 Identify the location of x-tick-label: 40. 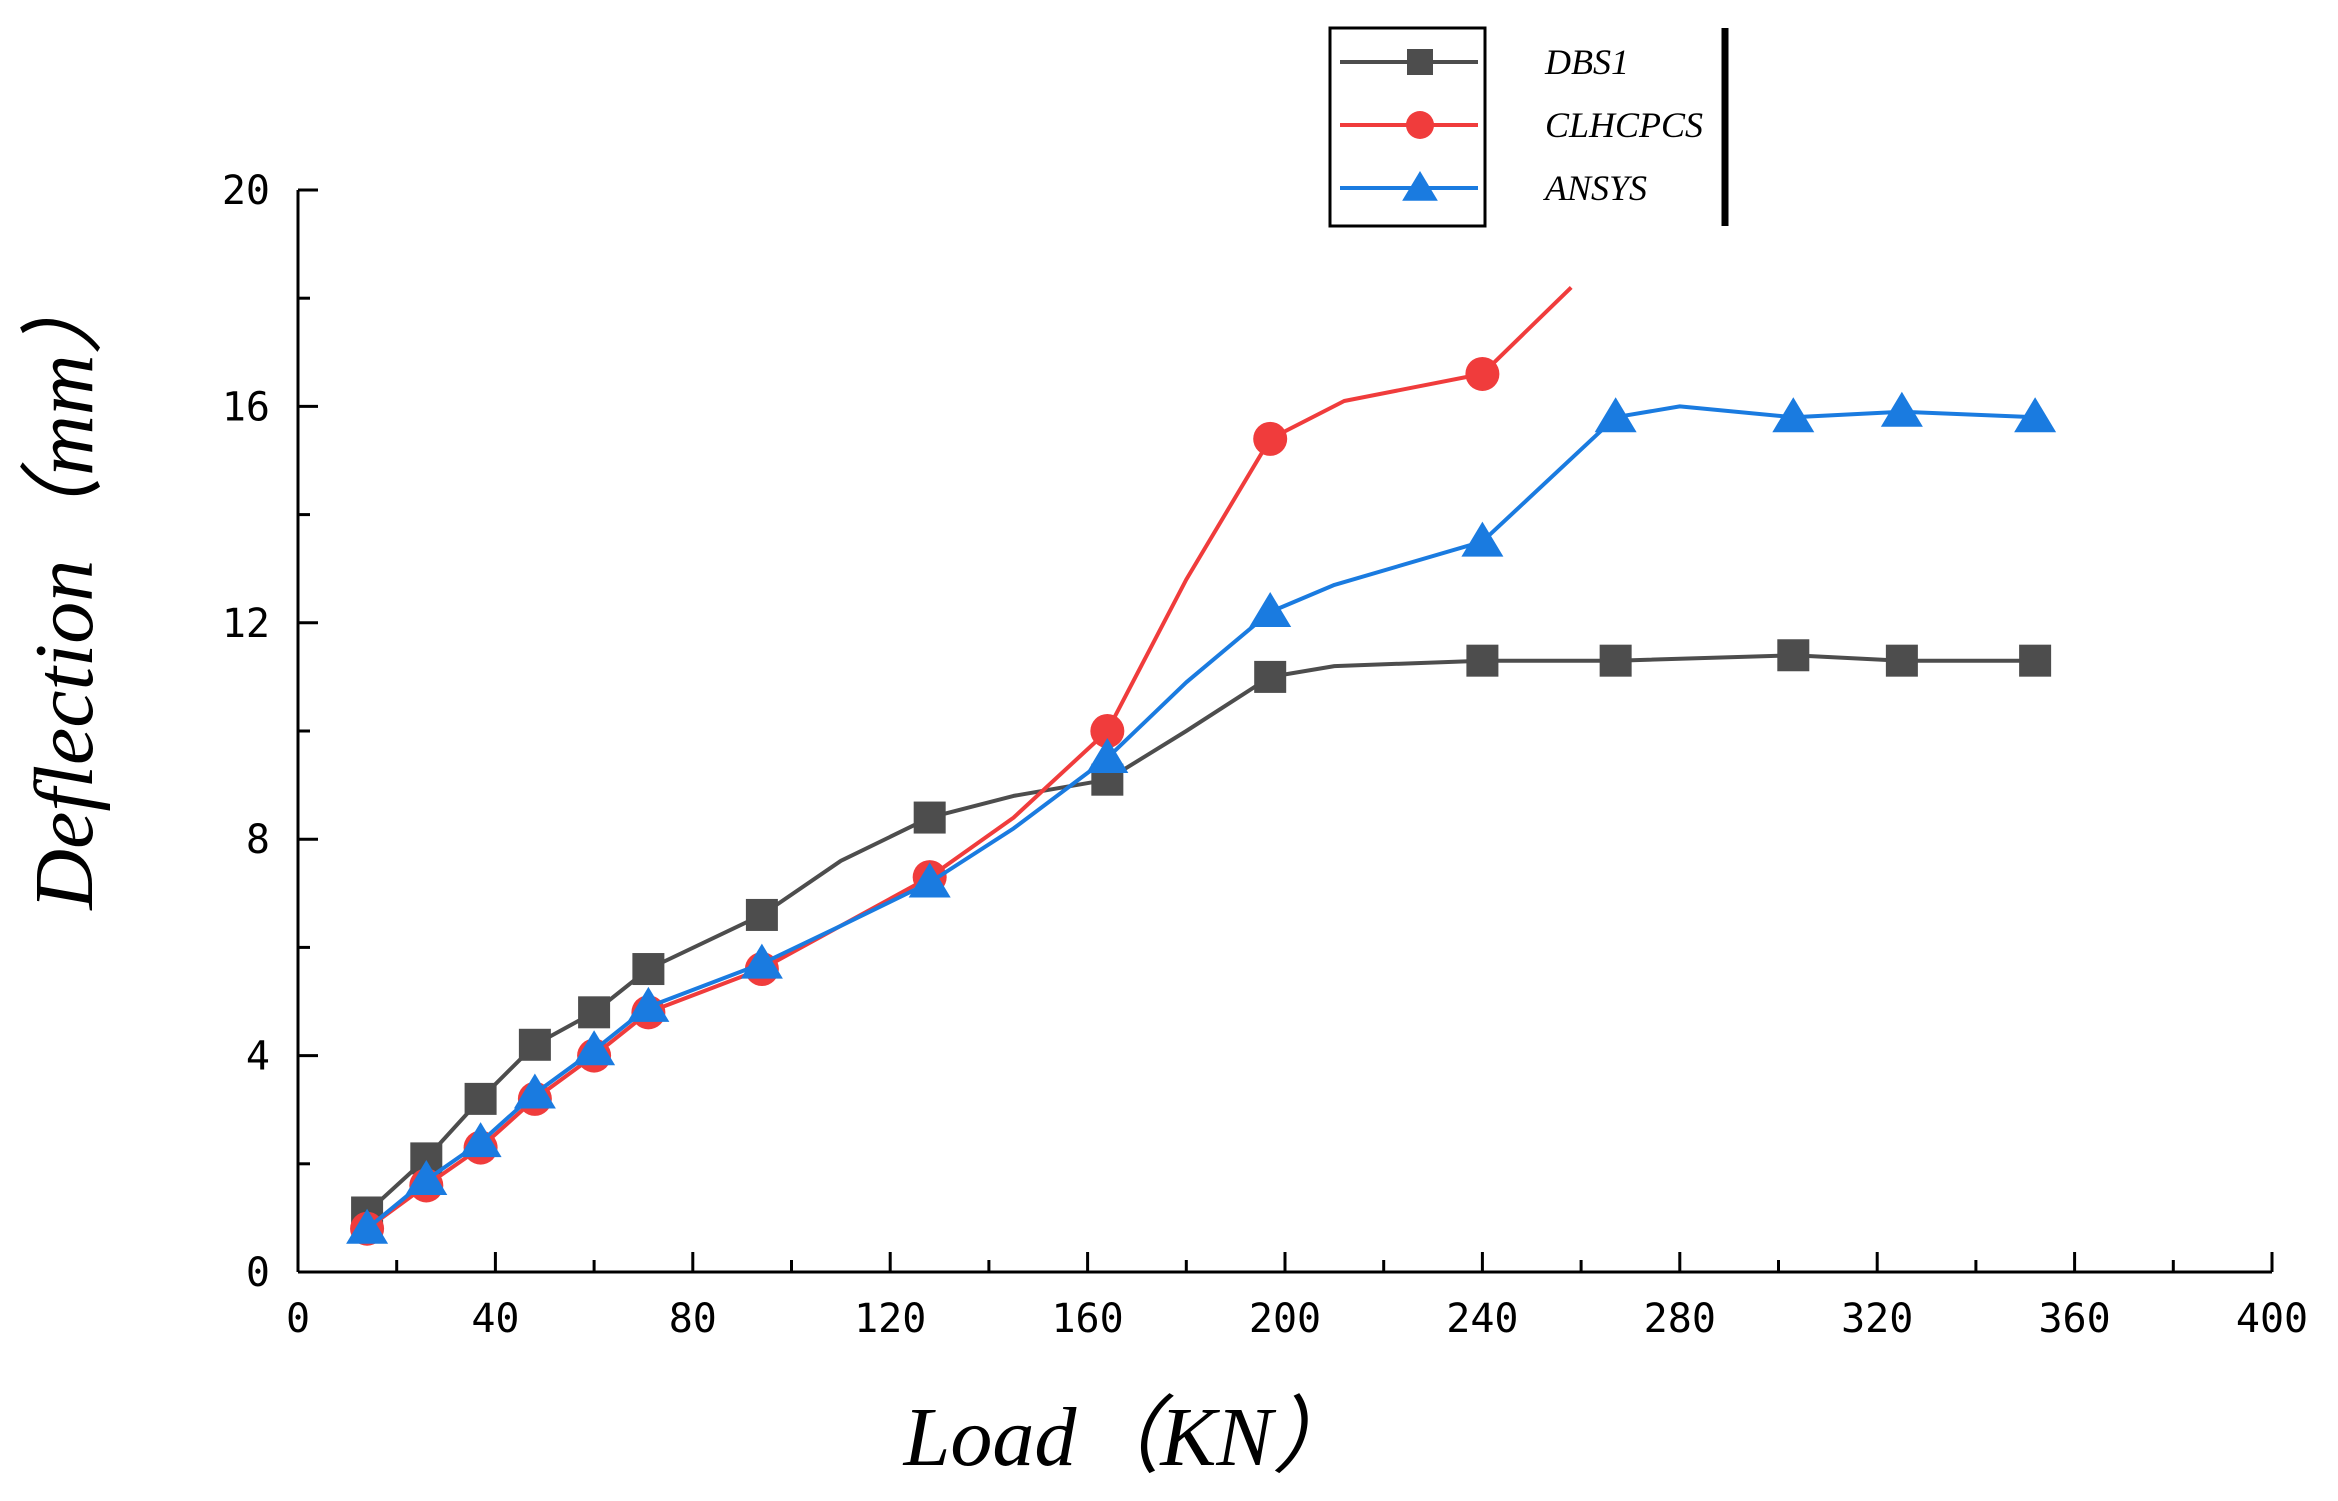
(495, 1319).